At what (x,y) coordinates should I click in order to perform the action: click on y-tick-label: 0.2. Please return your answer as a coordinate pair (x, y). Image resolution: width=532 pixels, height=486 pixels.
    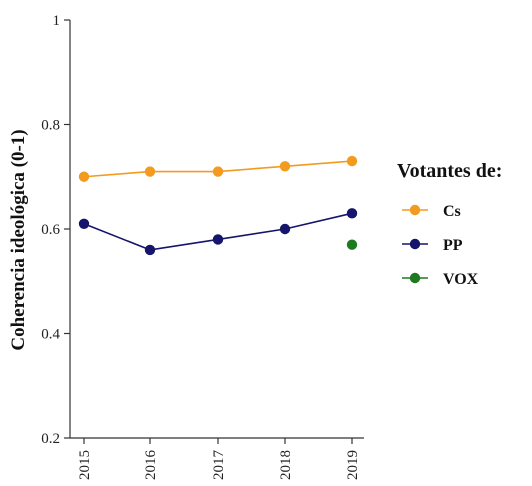
    Looking at the image, I should click on (50, 439).